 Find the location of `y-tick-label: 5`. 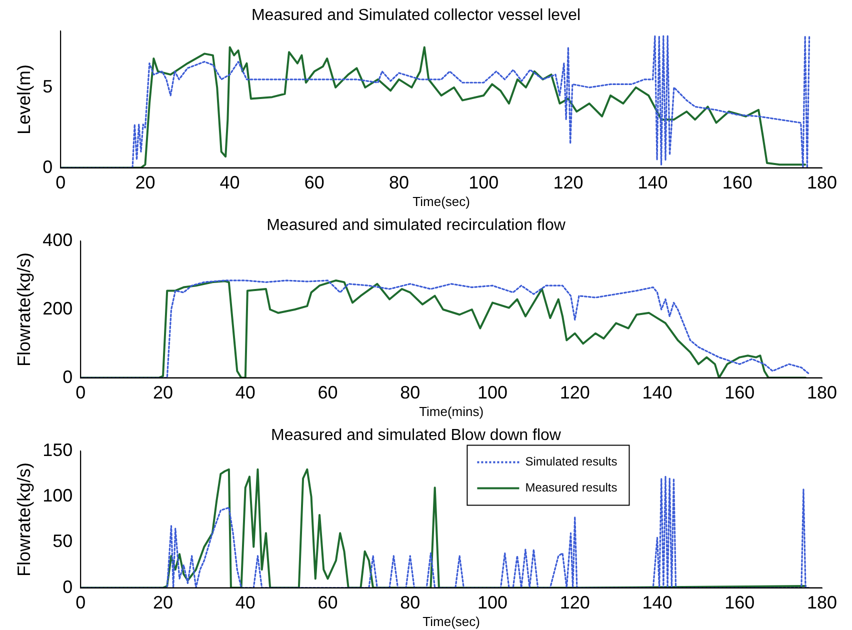

y-tick-label: 5 is located at coordinates (47, 86).